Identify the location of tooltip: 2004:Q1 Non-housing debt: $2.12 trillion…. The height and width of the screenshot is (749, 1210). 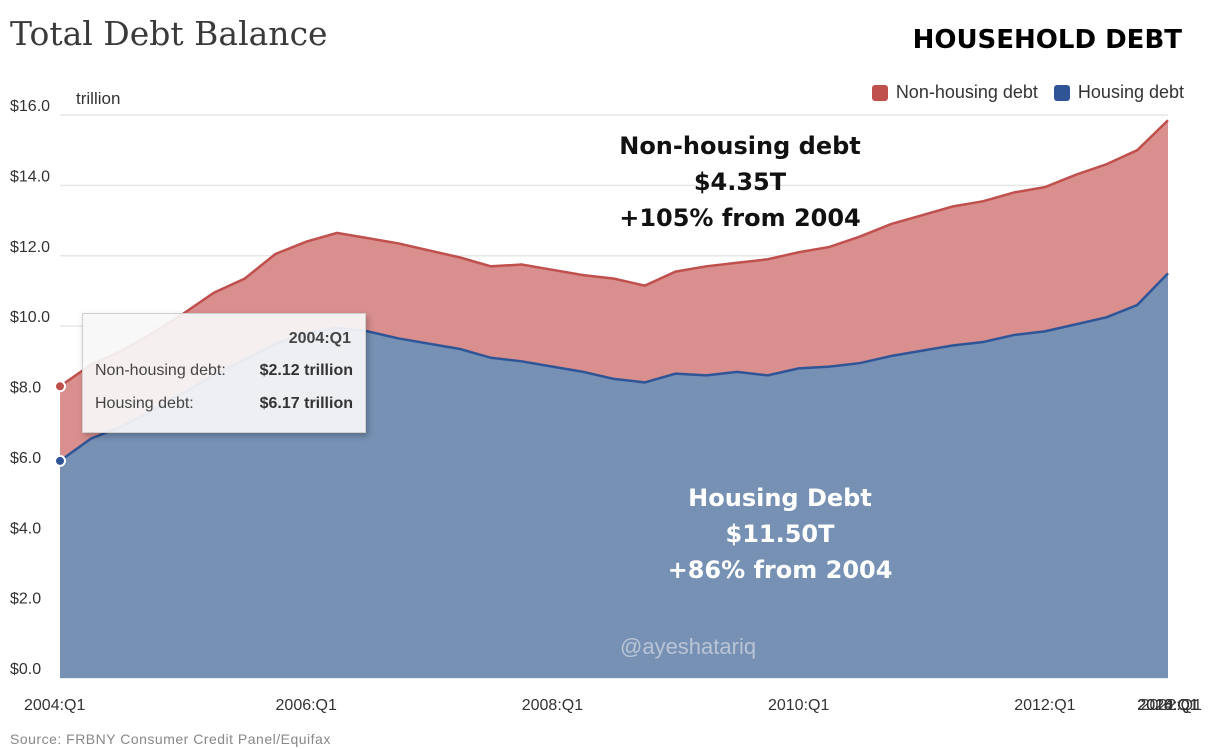
(224, 373).